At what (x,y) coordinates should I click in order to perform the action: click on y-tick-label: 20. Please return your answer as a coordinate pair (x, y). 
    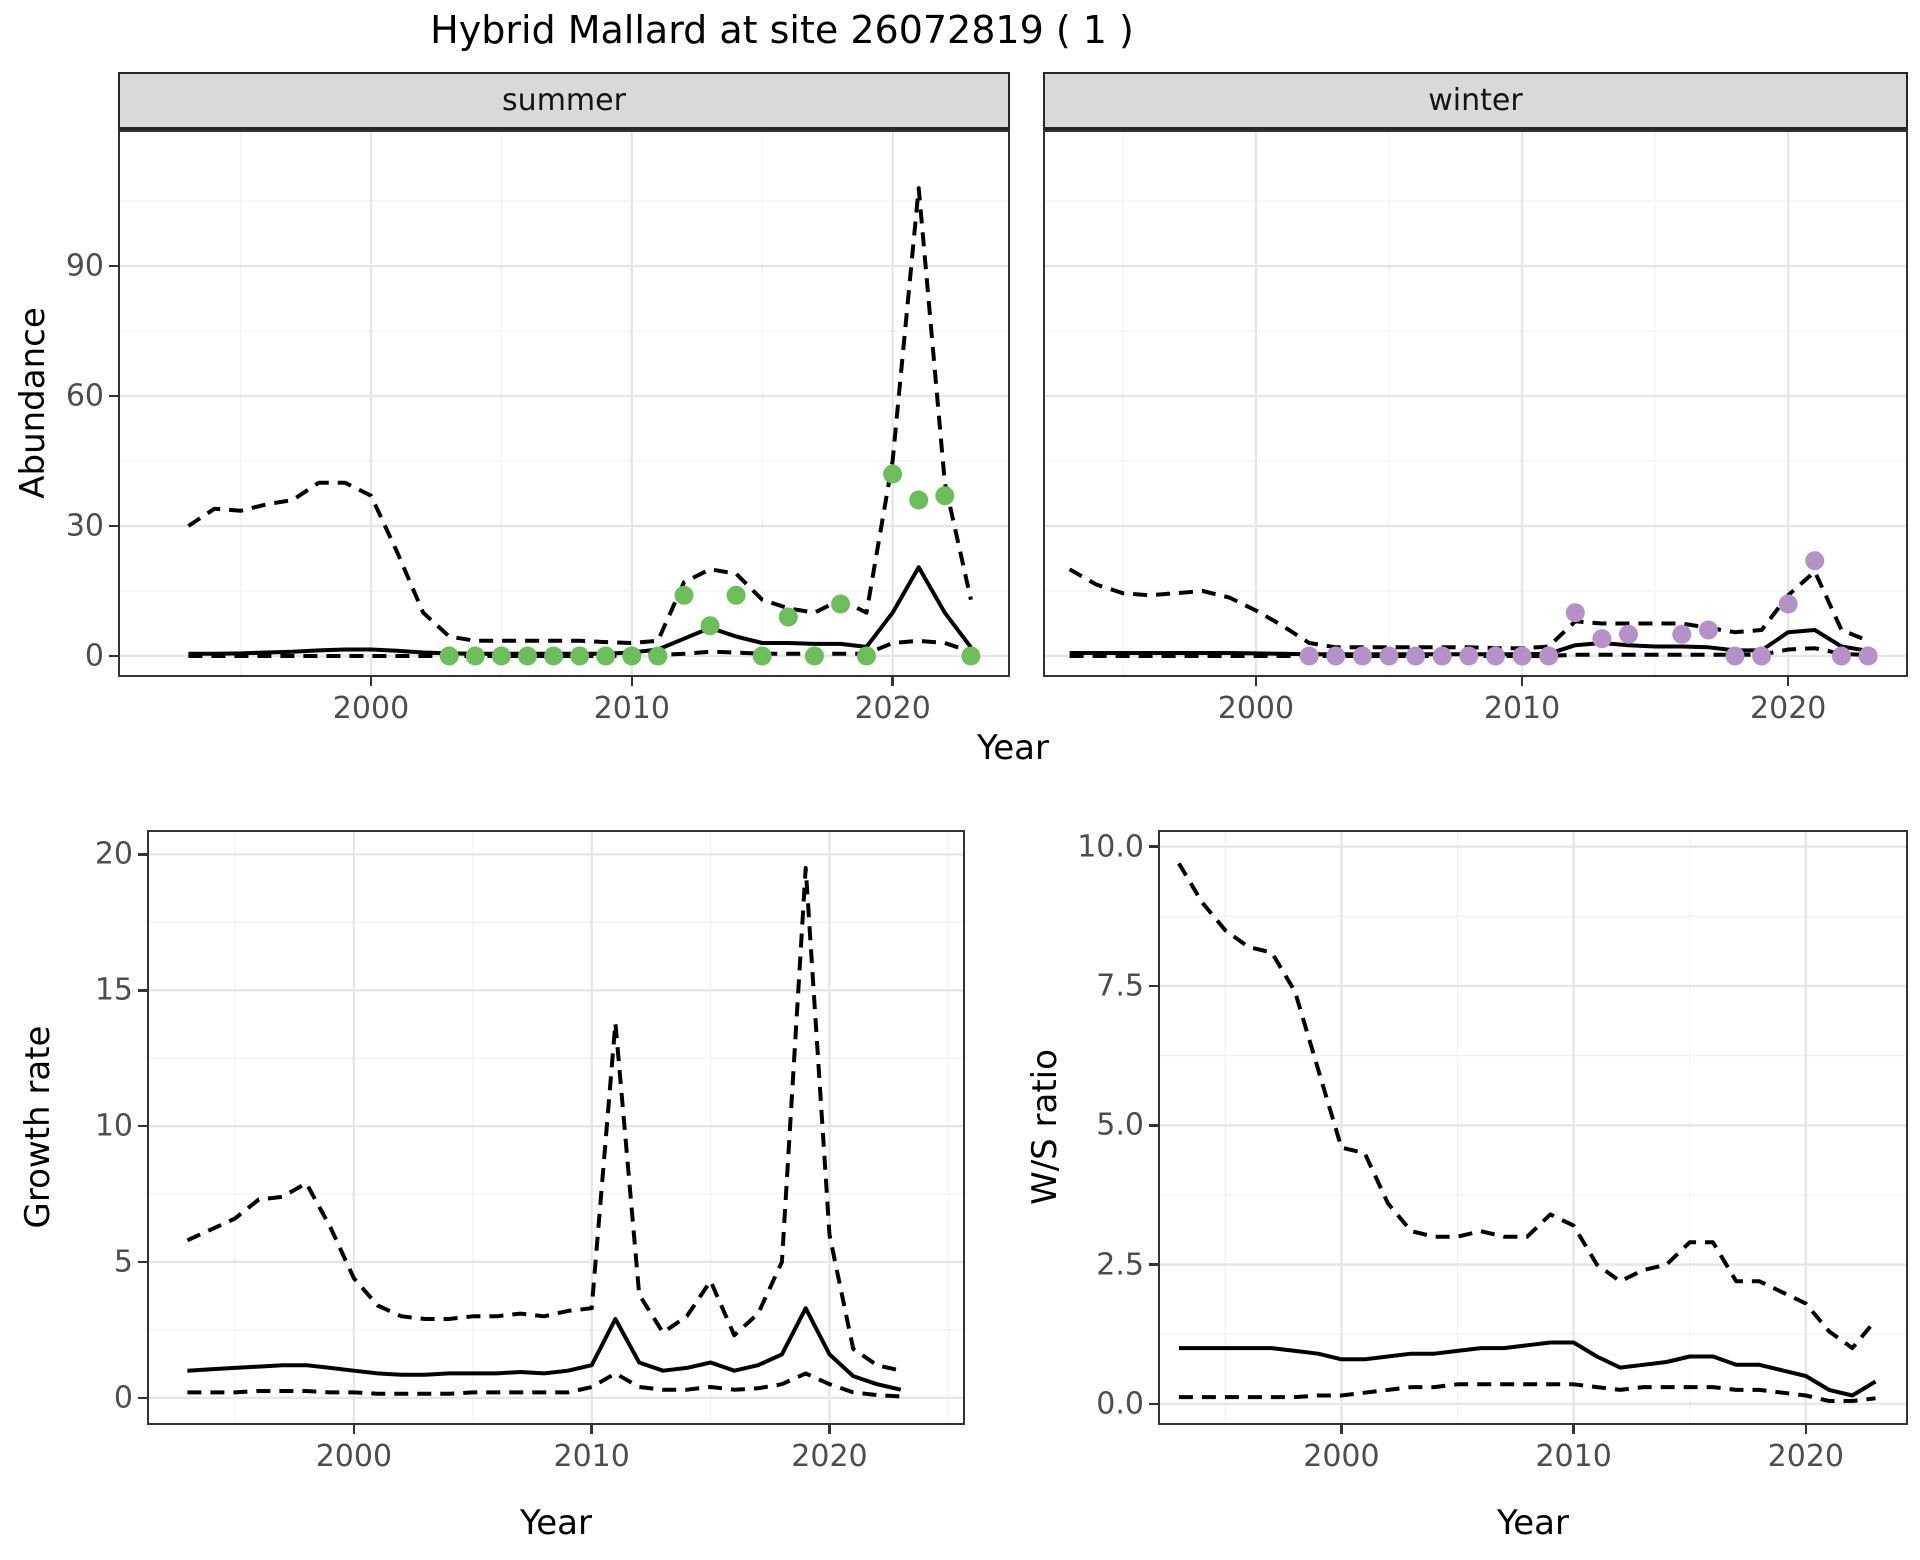
    Looking at the image, I should click on (113, 854).